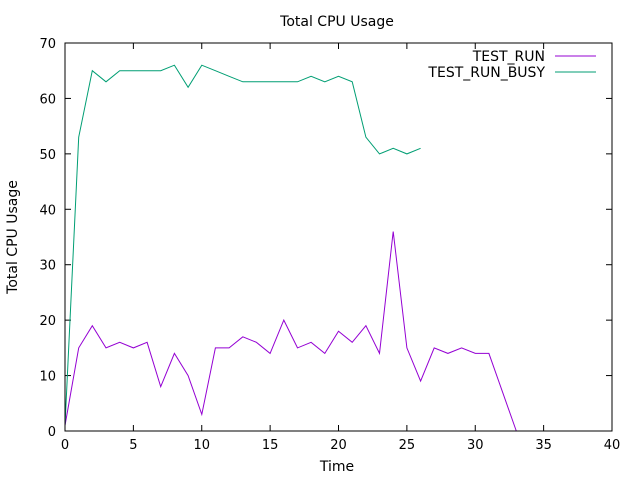 Image resolution: width=640 pixels, height=480 pixels. Describe the element at coordinates (13, 237) in the screenshot. I see `y-axis-label: Total CPU Usage` at that location.